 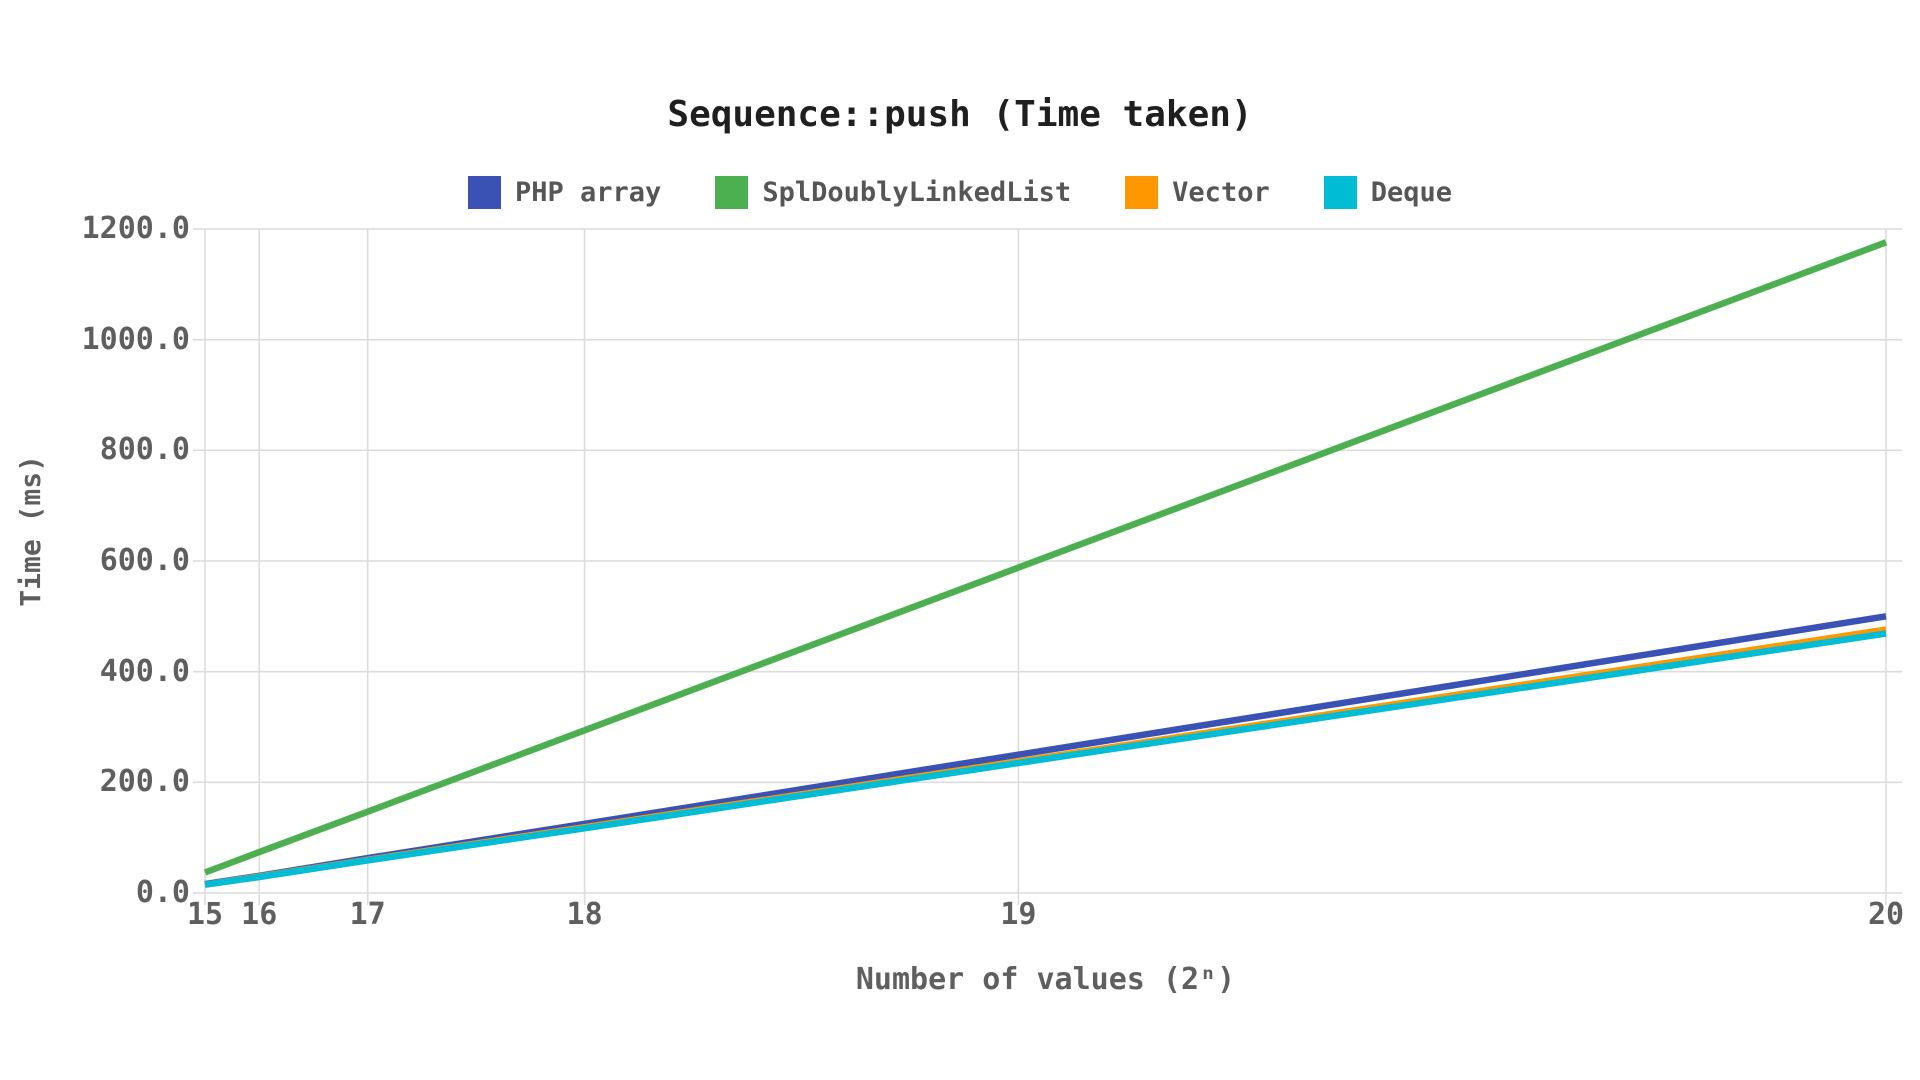 What do you see at coordinates (1221, 192) in the screenshot?
I see `legend-label: Vector` at bounding box center [1221, 192].